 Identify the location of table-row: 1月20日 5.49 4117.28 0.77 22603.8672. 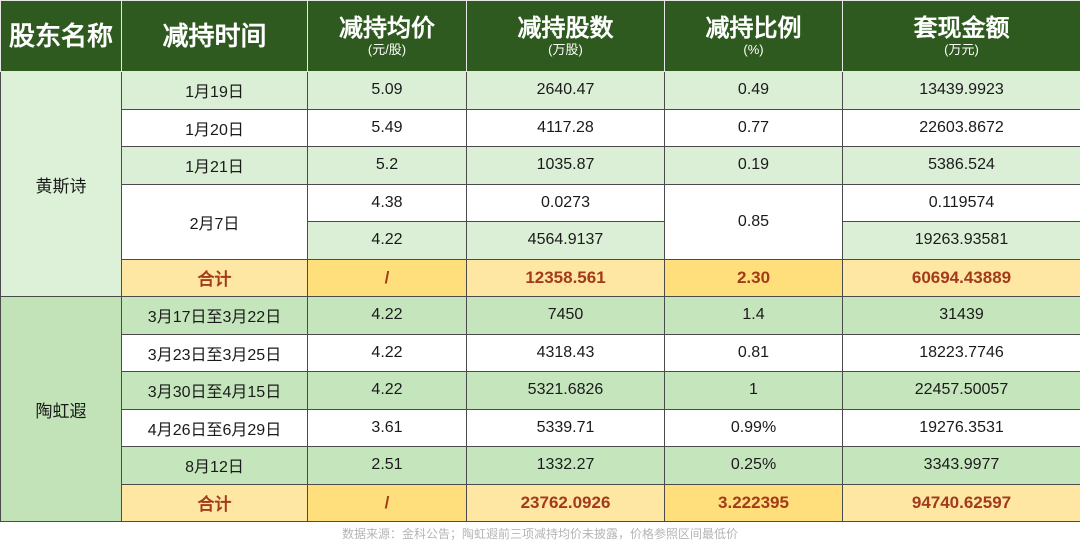
(540, 127).